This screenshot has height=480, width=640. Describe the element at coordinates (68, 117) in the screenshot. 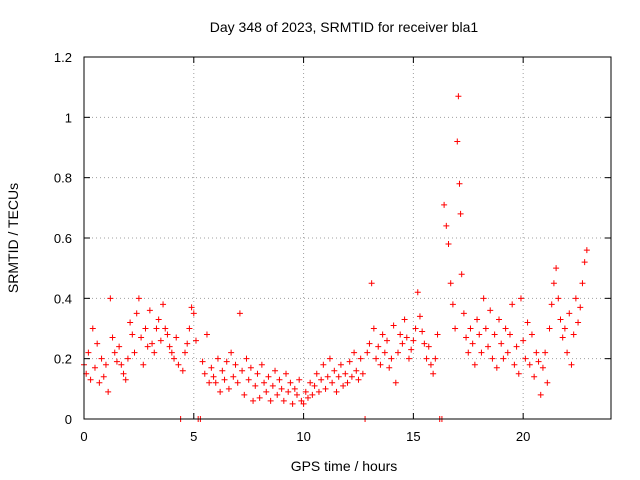

I see `y-tick-label: 1` at that location.